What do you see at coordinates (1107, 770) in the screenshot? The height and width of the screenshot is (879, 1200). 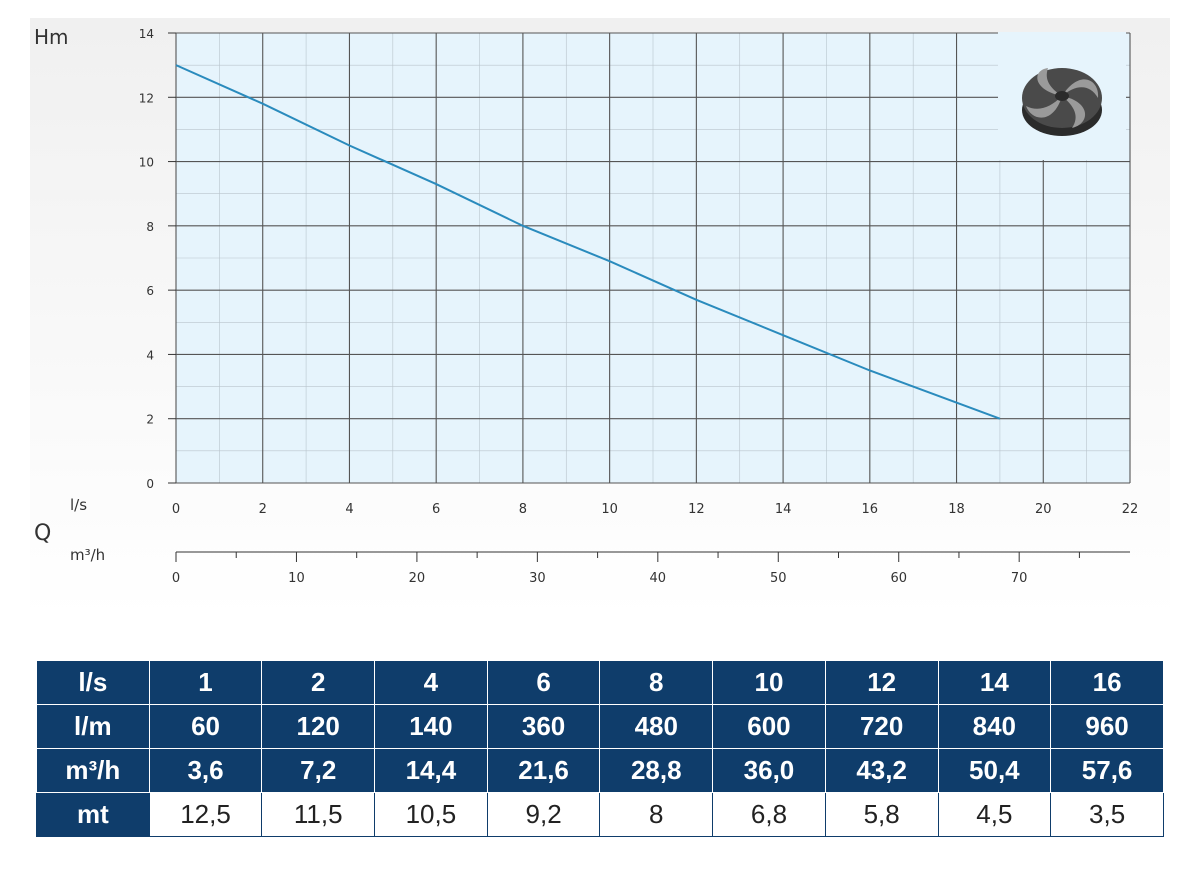 I see `table-cell: 57,6` at bounding box center [1107, 770].